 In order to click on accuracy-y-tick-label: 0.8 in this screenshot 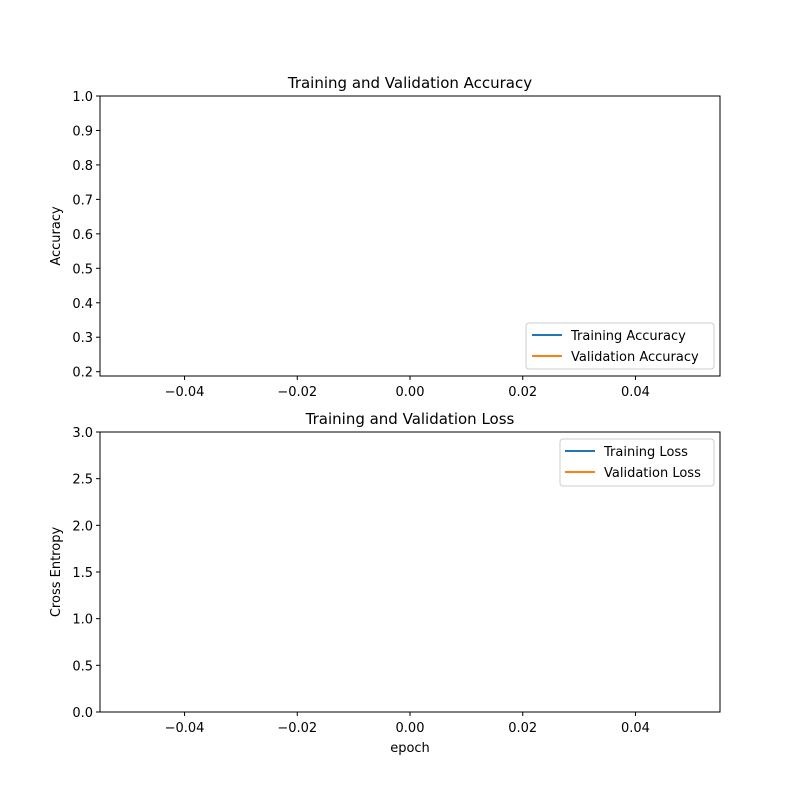, I will do `click(82, 166)`.